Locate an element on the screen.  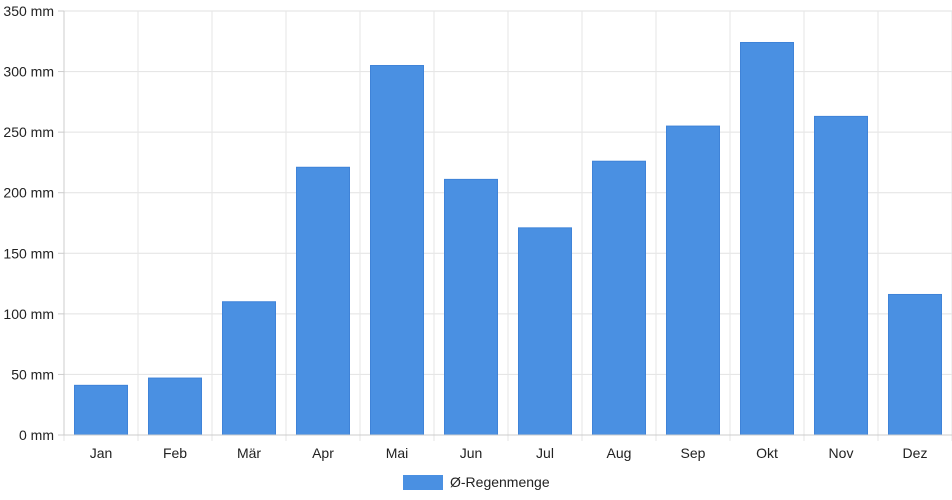
x-tick-label: Apr is located at coordinates (323, 453).